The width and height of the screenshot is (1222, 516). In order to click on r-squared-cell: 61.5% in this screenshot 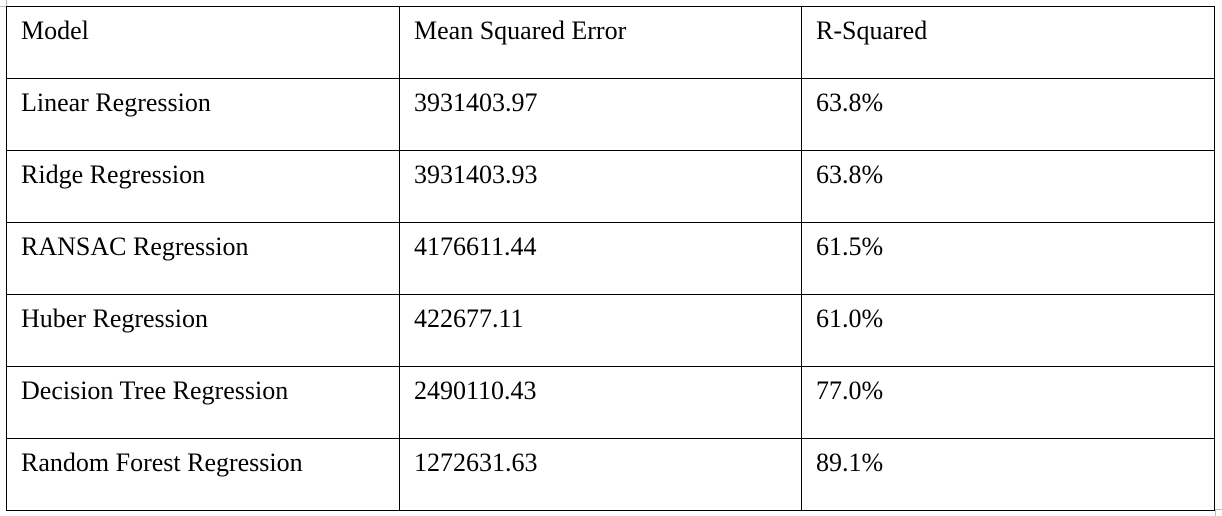, I will do `click(1008, 258)`.